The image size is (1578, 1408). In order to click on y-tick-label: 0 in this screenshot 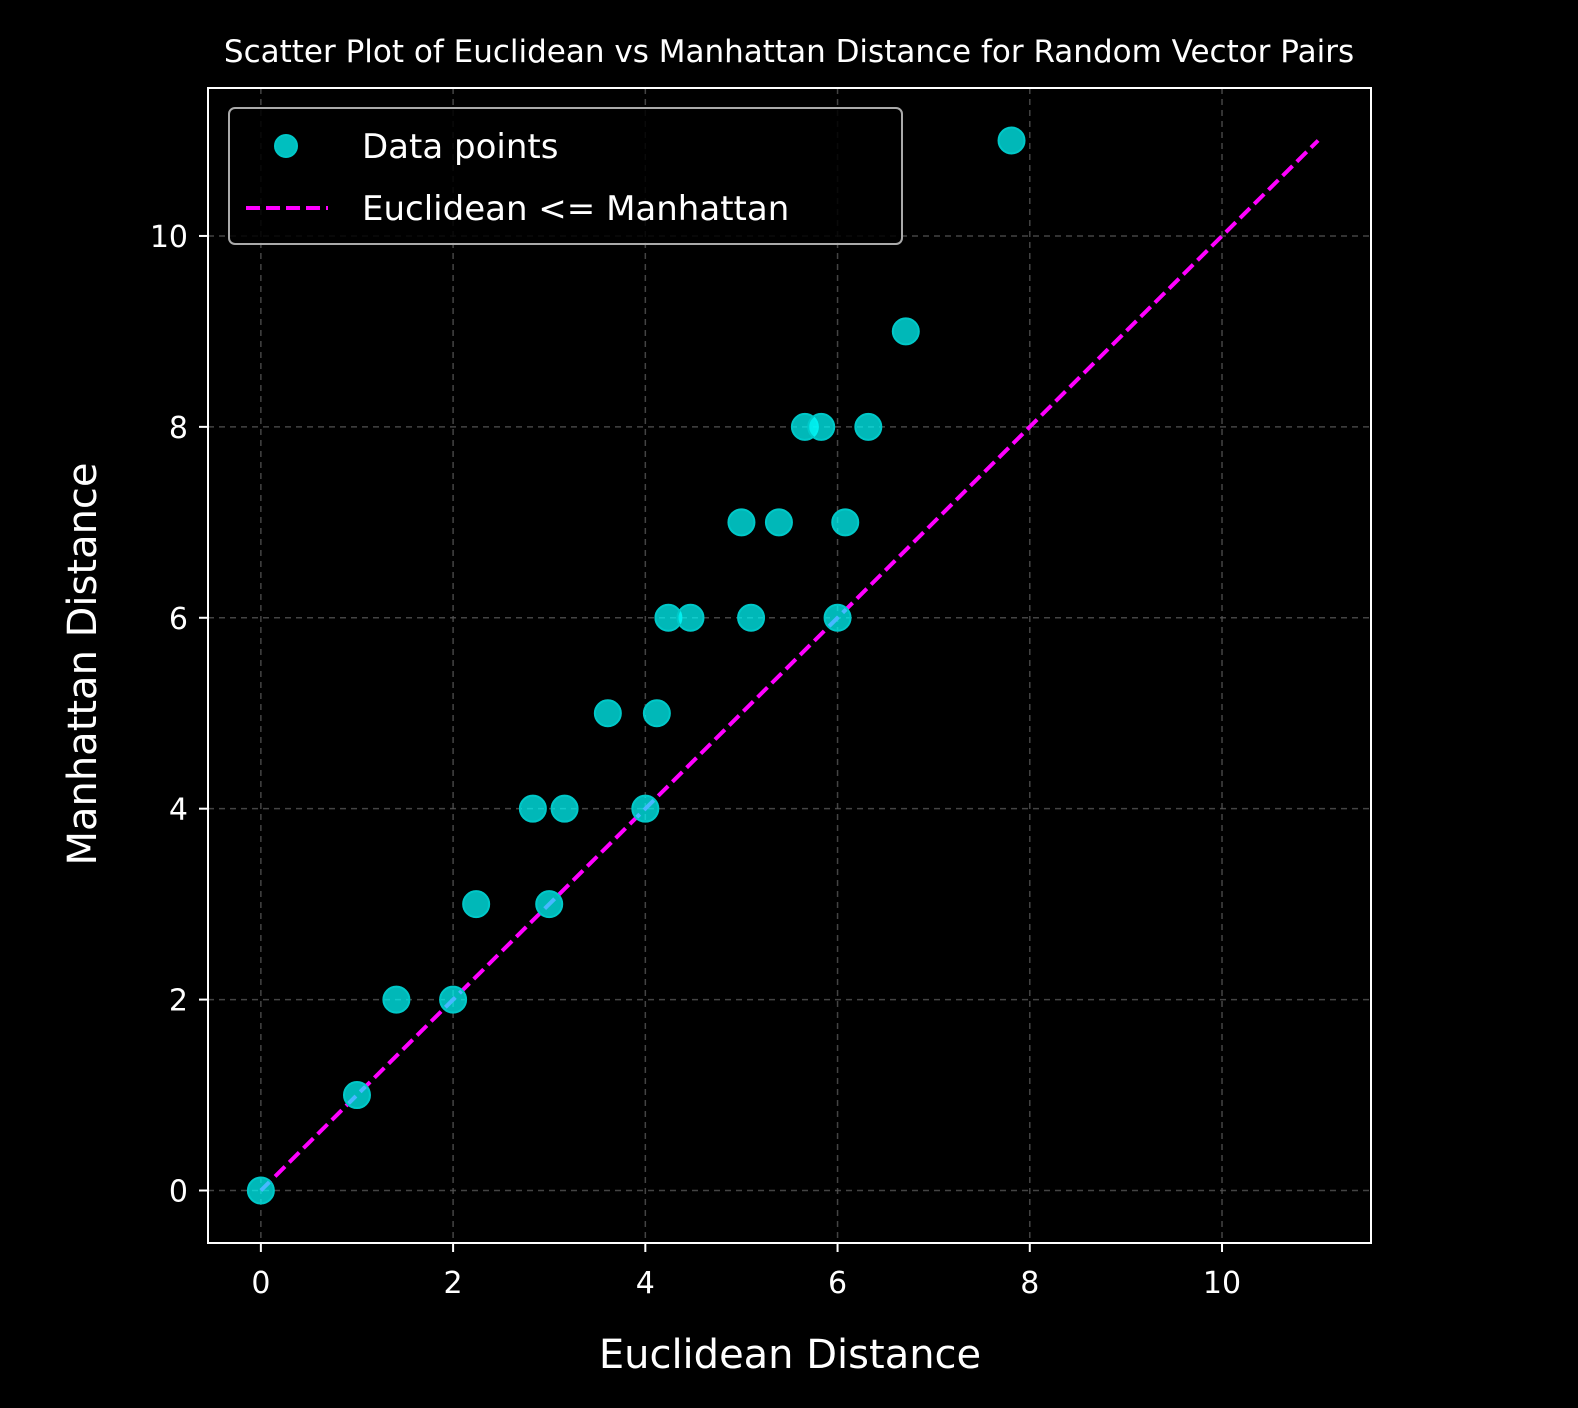, I will do `click(178, 1192)`.